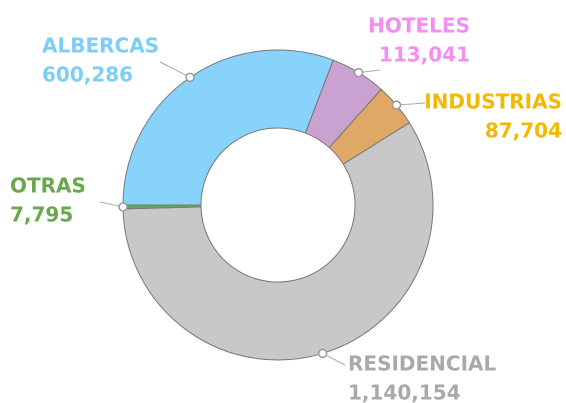 The height and width of the screenshot is (403, 566). What do you see at coordinates (228, 127) in the screenshot?
I see `donut-slice` at bounding box center [228, 127].